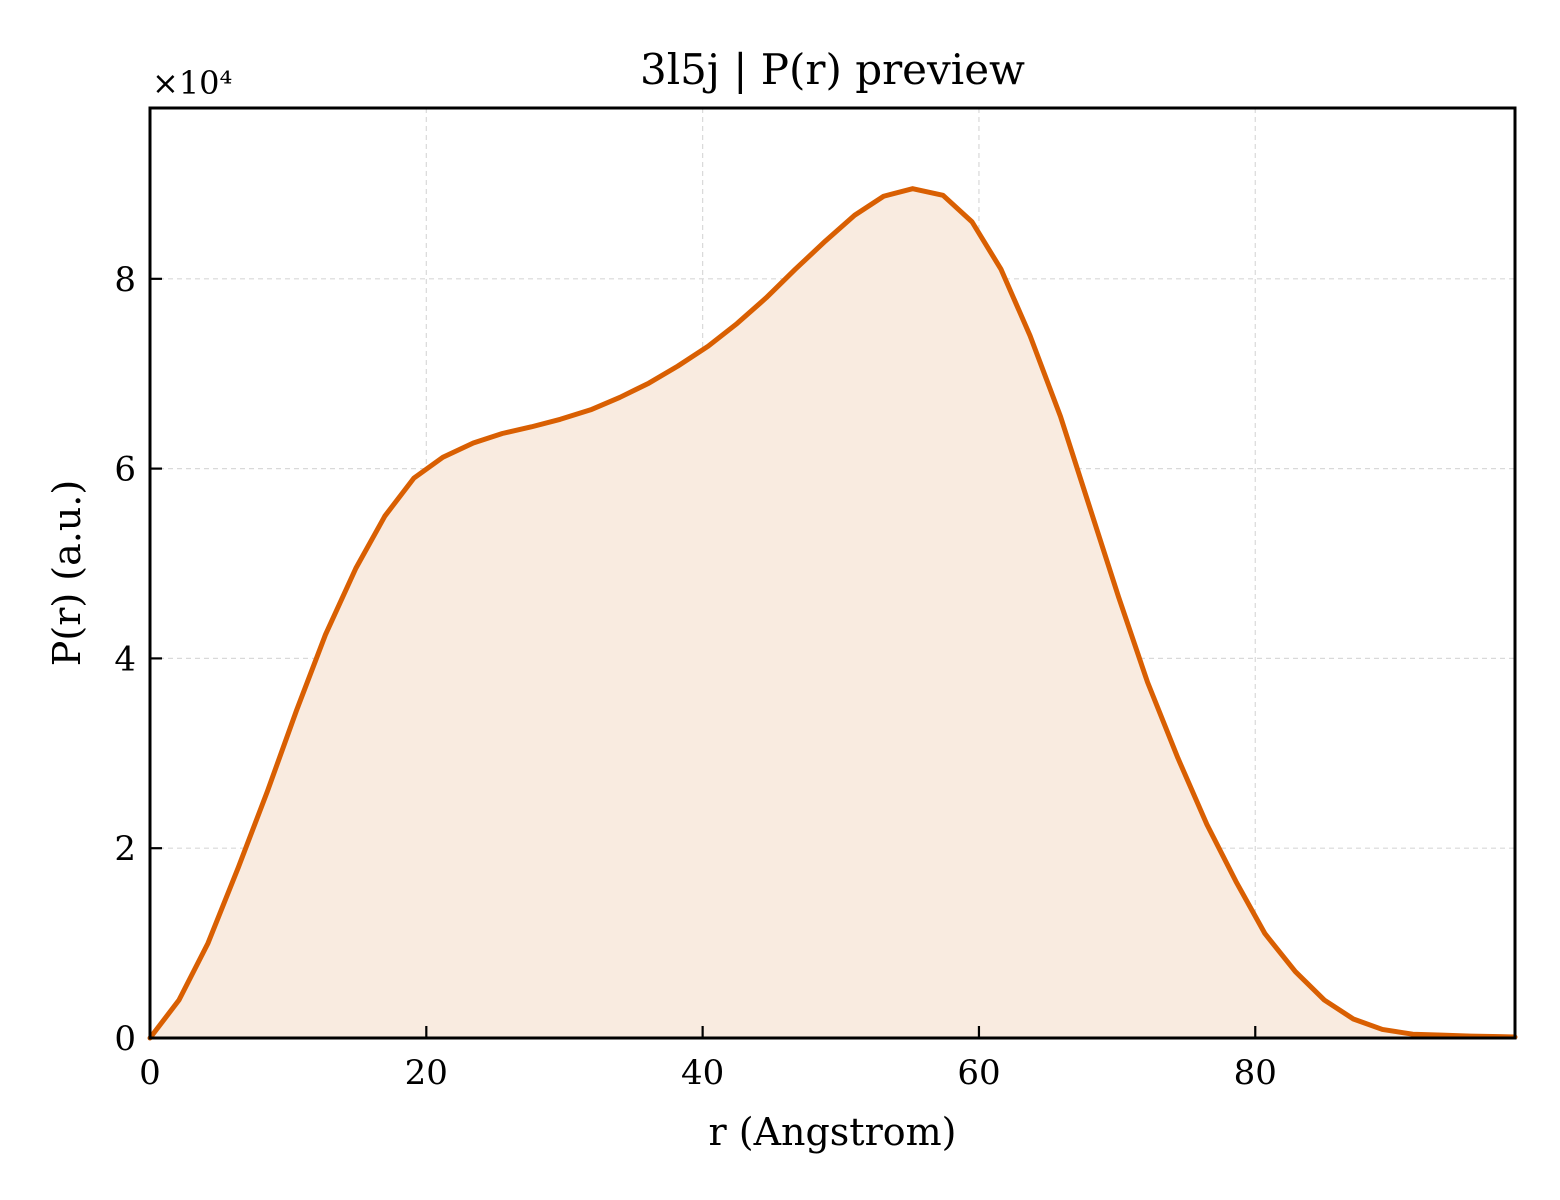 This screenshot has width=1560, height=1200. What do you see at coordinates (426, 1073) in the screenshot?
I see `x-tick-label: 20` at bounding box center [426, 1073].